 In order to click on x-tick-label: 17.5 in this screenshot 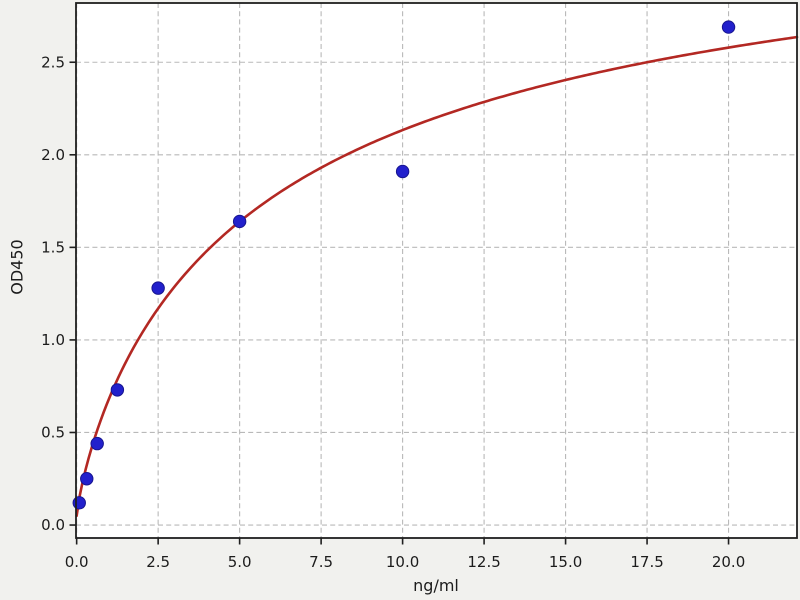, I will do `click(646, 562)`.